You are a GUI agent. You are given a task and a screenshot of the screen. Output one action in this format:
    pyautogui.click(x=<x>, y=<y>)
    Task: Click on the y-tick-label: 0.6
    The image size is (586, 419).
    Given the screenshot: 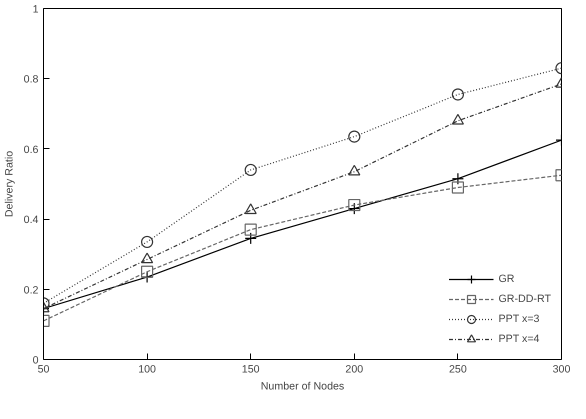 What is the action you would take?
    pyautogui.click(x=31, y=150)
    